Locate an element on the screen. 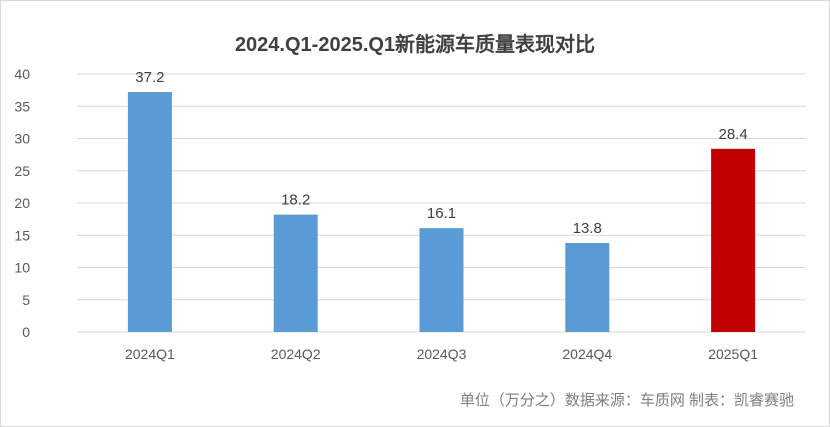 The image size is (830, 427). y-tick-label: 35 is located at coordinates (22, 106).